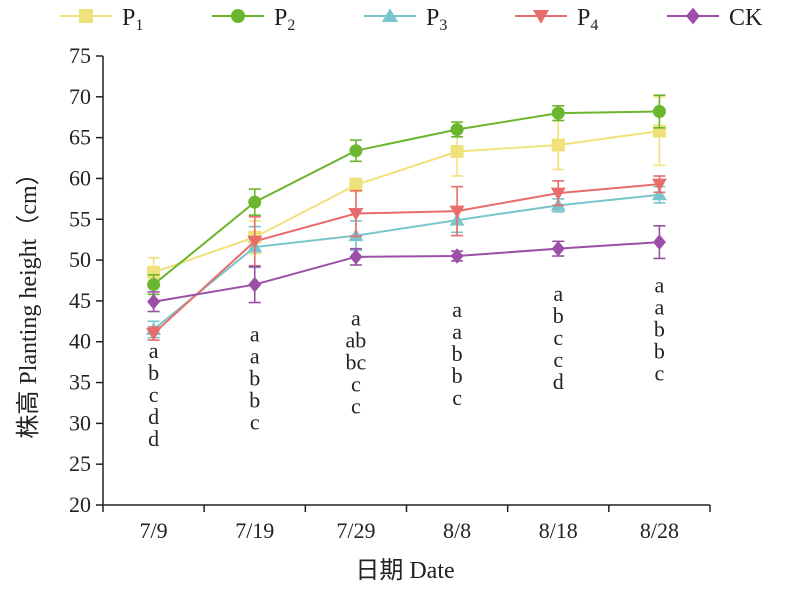 This screenshot has height=591, width=801. I want to click on y-tick-label: 30, so click(80, 422).